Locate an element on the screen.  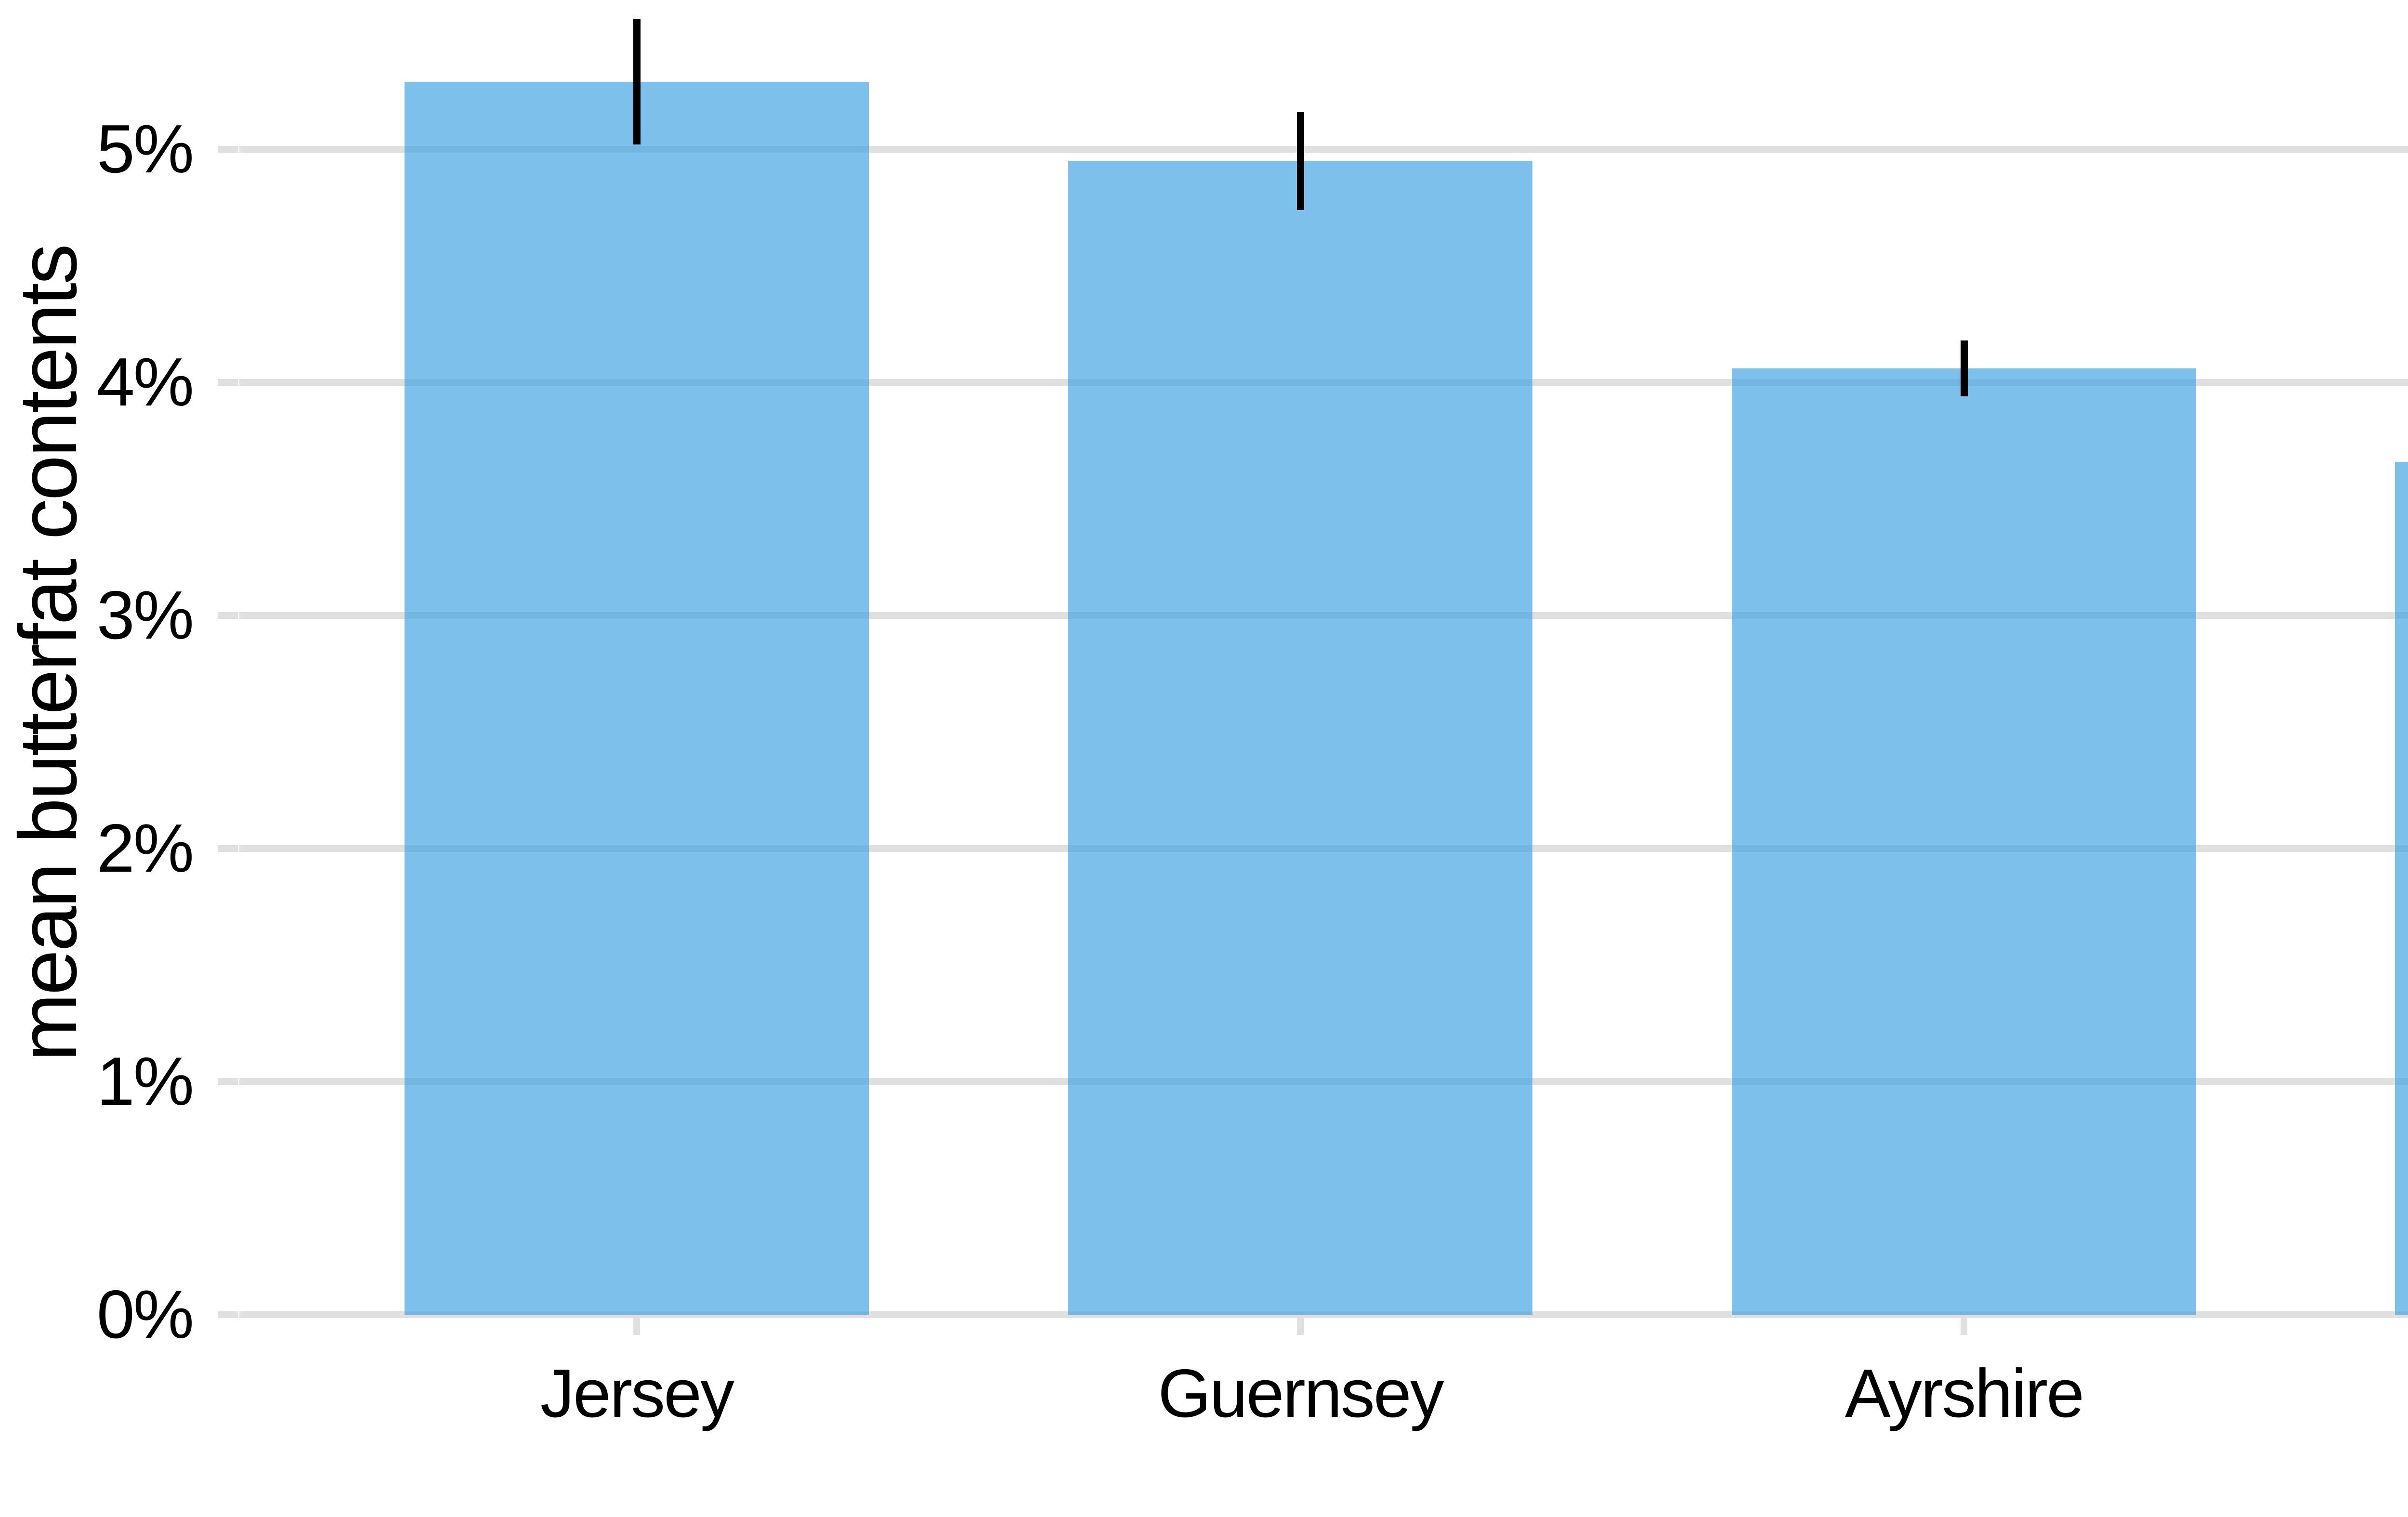
y-tick-label-4%: 4% is located at coordinates (145, 382).